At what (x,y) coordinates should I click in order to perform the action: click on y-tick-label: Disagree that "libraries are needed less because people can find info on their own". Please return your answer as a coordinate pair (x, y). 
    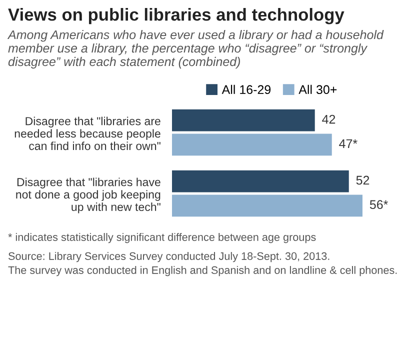
    Looking at the image, I should click on (87, 133).